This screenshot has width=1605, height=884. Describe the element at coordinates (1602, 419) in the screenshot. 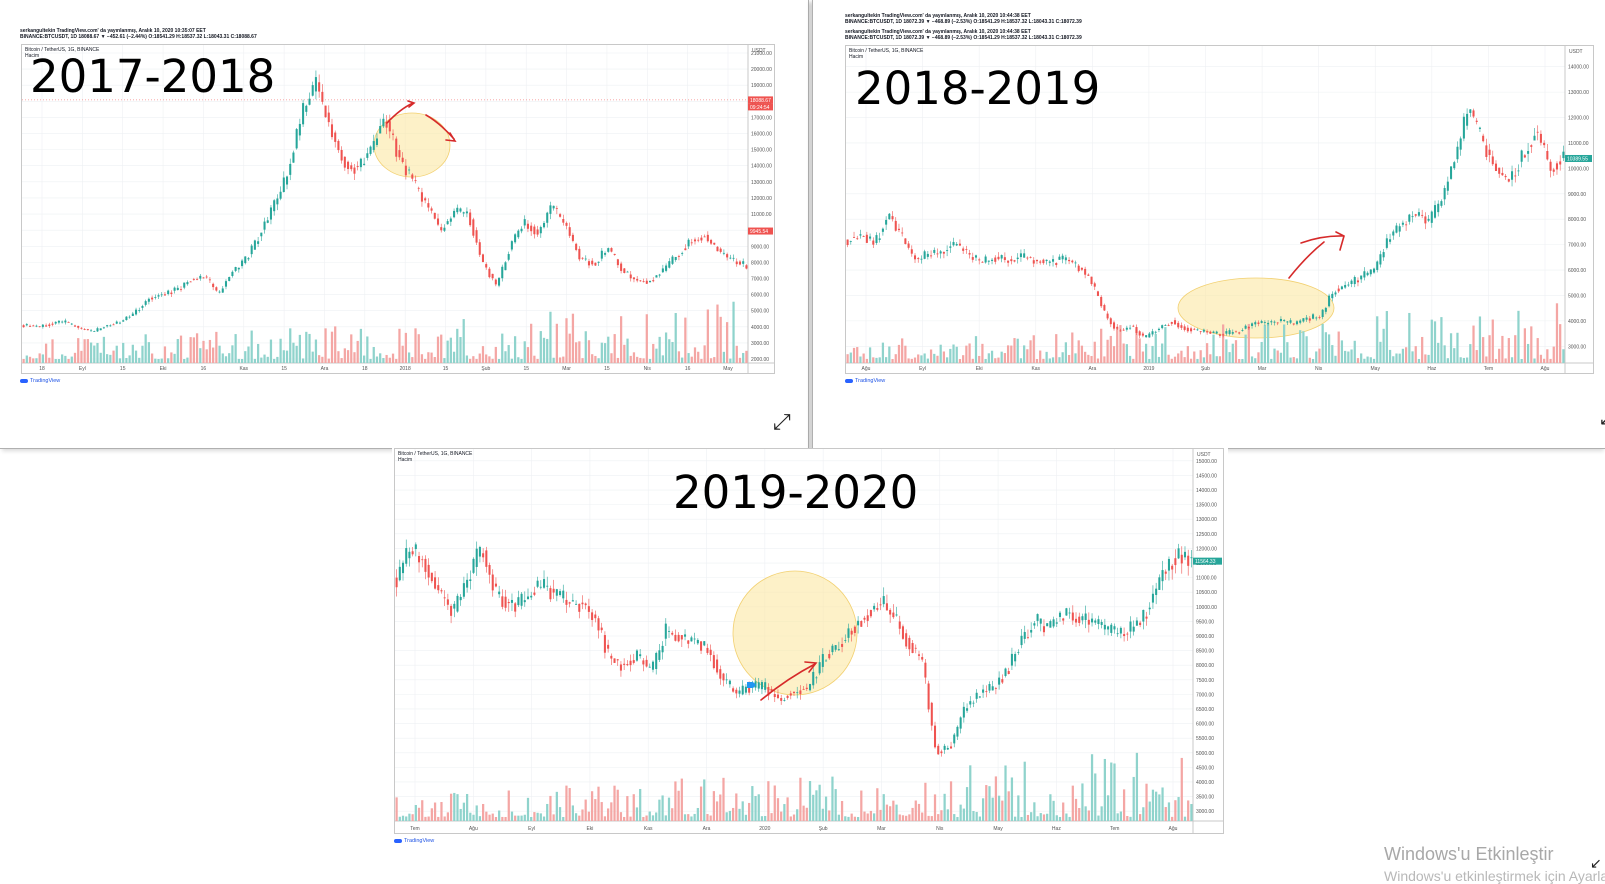

I see `expand-icon: ↙` at that location.